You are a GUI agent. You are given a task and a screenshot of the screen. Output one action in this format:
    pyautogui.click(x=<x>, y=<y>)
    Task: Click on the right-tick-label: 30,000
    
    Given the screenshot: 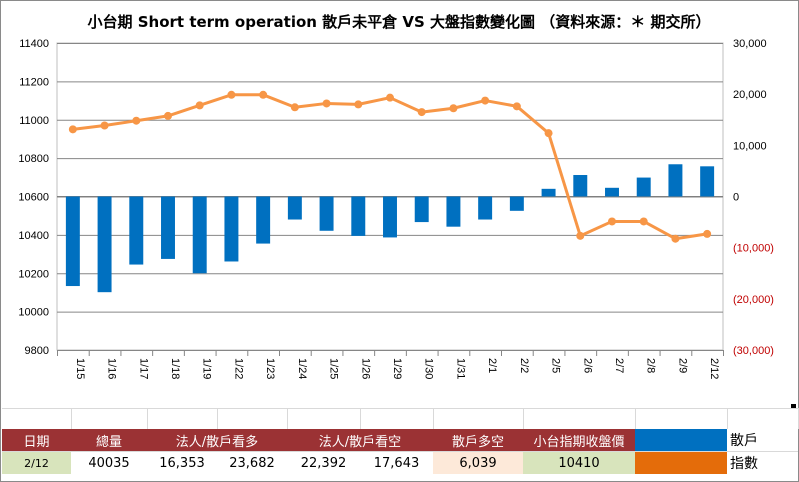 What is the action you would take?
    pyautogui.click(x=750, y=44)
    